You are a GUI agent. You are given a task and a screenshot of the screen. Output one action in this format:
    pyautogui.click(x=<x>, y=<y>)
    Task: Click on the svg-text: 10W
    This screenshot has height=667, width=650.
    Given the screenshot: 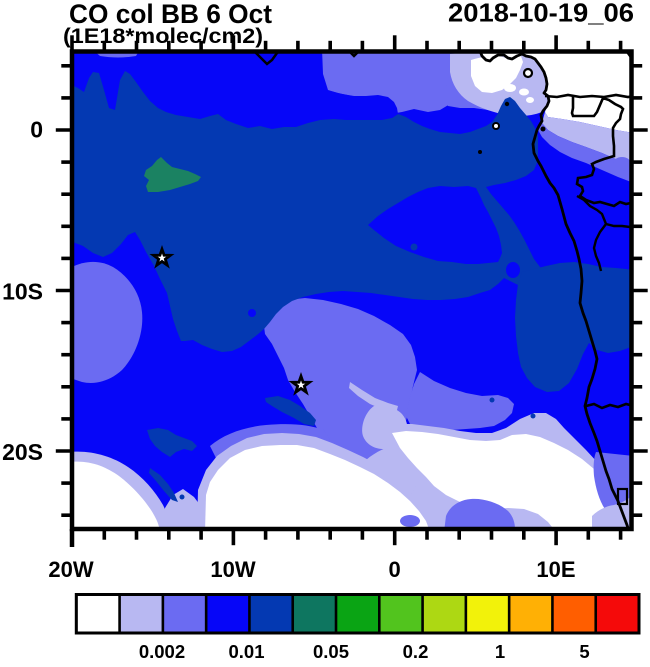 What is the action you would take?
    pyautogui.click(x=232, y=569)
    